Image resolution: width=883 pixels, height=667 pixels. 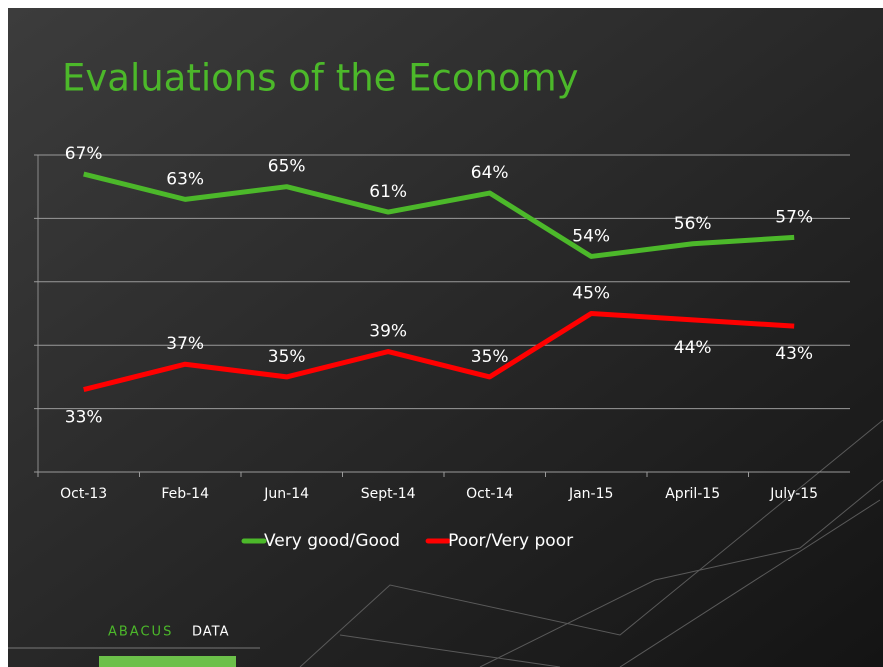 What do you see at coordinates (167, 661) in the screenshot?
I see `logo-bar` at bounding box center [167, 661].